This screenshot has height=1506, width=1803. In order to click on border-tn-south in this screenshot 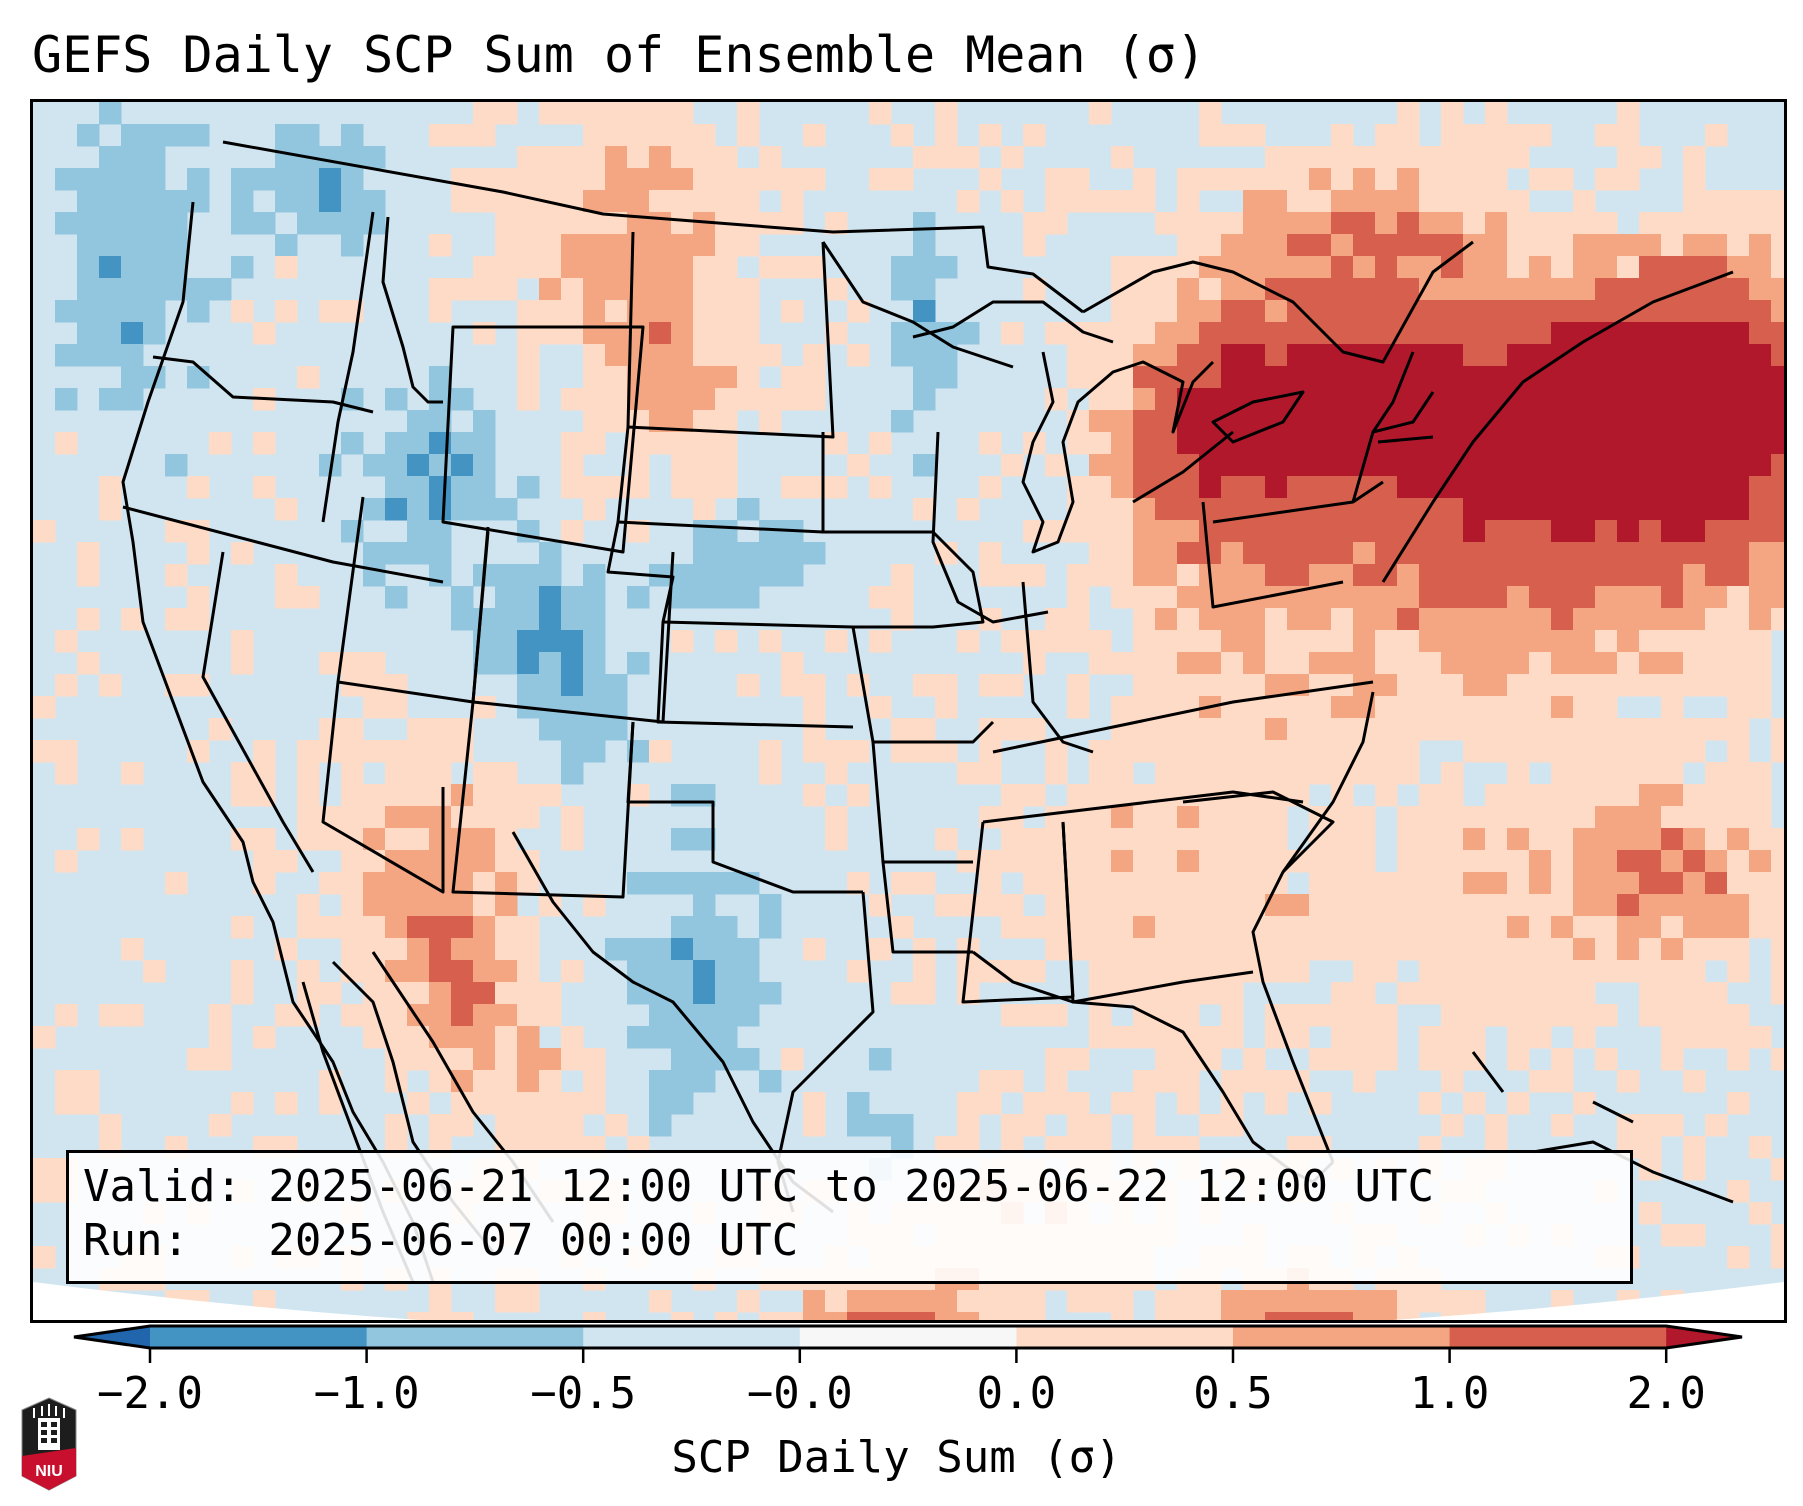, I will do `click(1143, 807)`.